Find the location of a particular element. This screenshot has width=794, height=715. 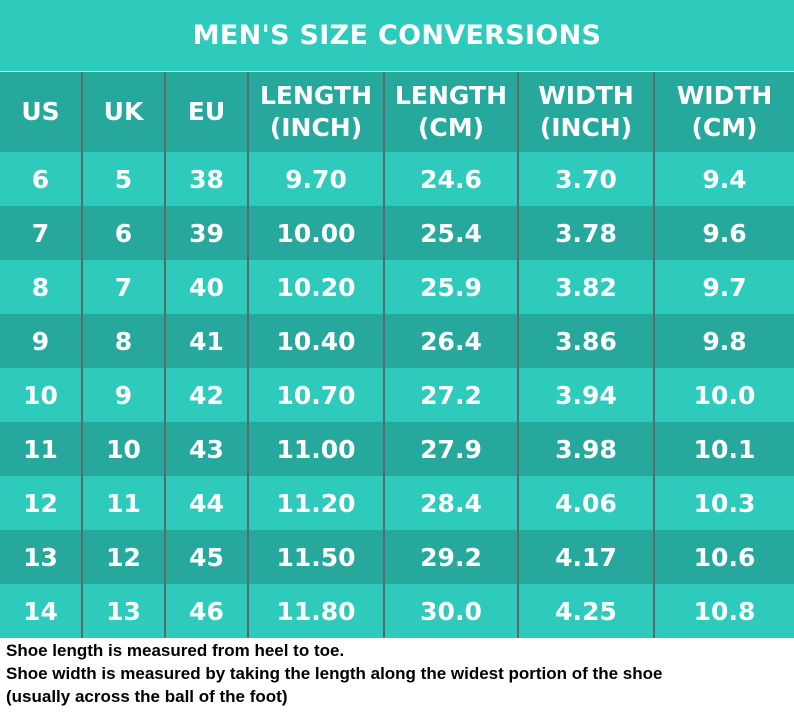

cell-width-cm: 10.1 is located at coordinates (723, 449).